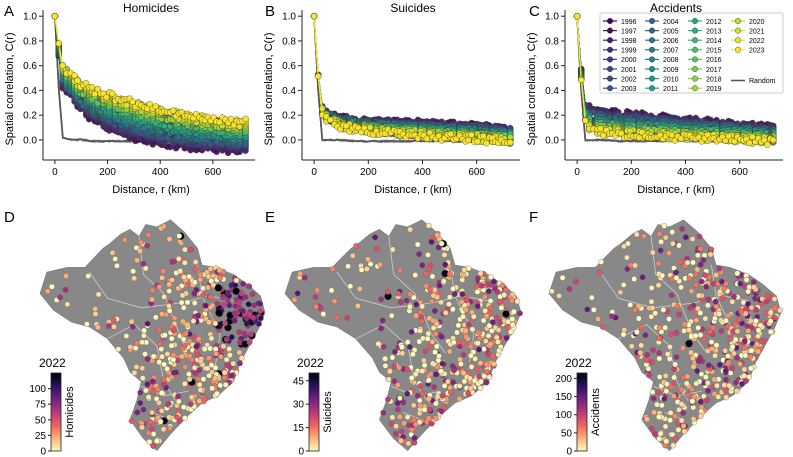 This screenshot has height=457, width=793. I want to click on panel-letter-e: E, so click(270, 217).